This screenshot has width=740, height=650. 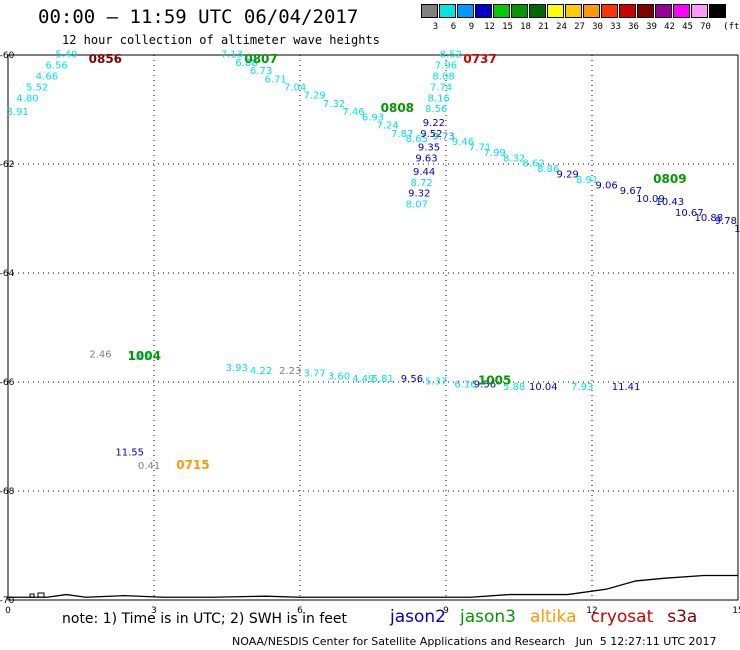 What do you see at coordinates (488, 617) in the screenshot?
I see `satellite-name: jason3` at bounding box center [488, 617].